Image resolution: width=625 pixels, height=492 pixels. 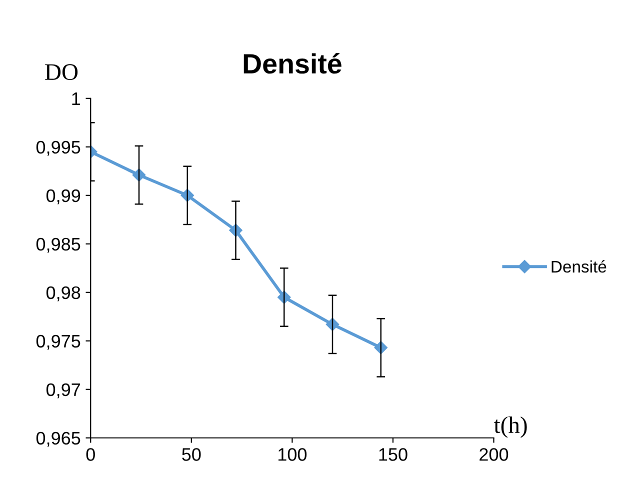 What do you see at coordinates (63, 196) in the screenshot?
I see `y-tick-label: 0,99` at bounding box center [63, 196].